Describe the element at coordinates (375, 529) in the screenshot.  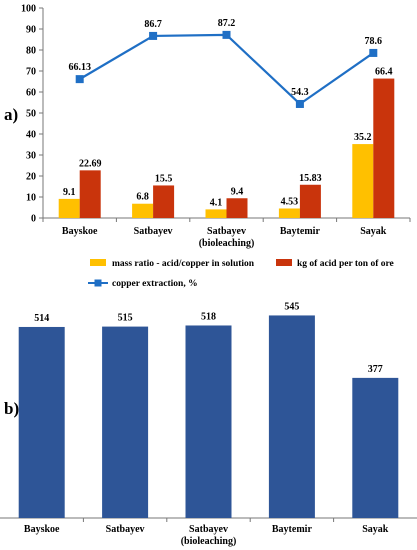
I see `panel-b-category-label: Sayak` at that location.